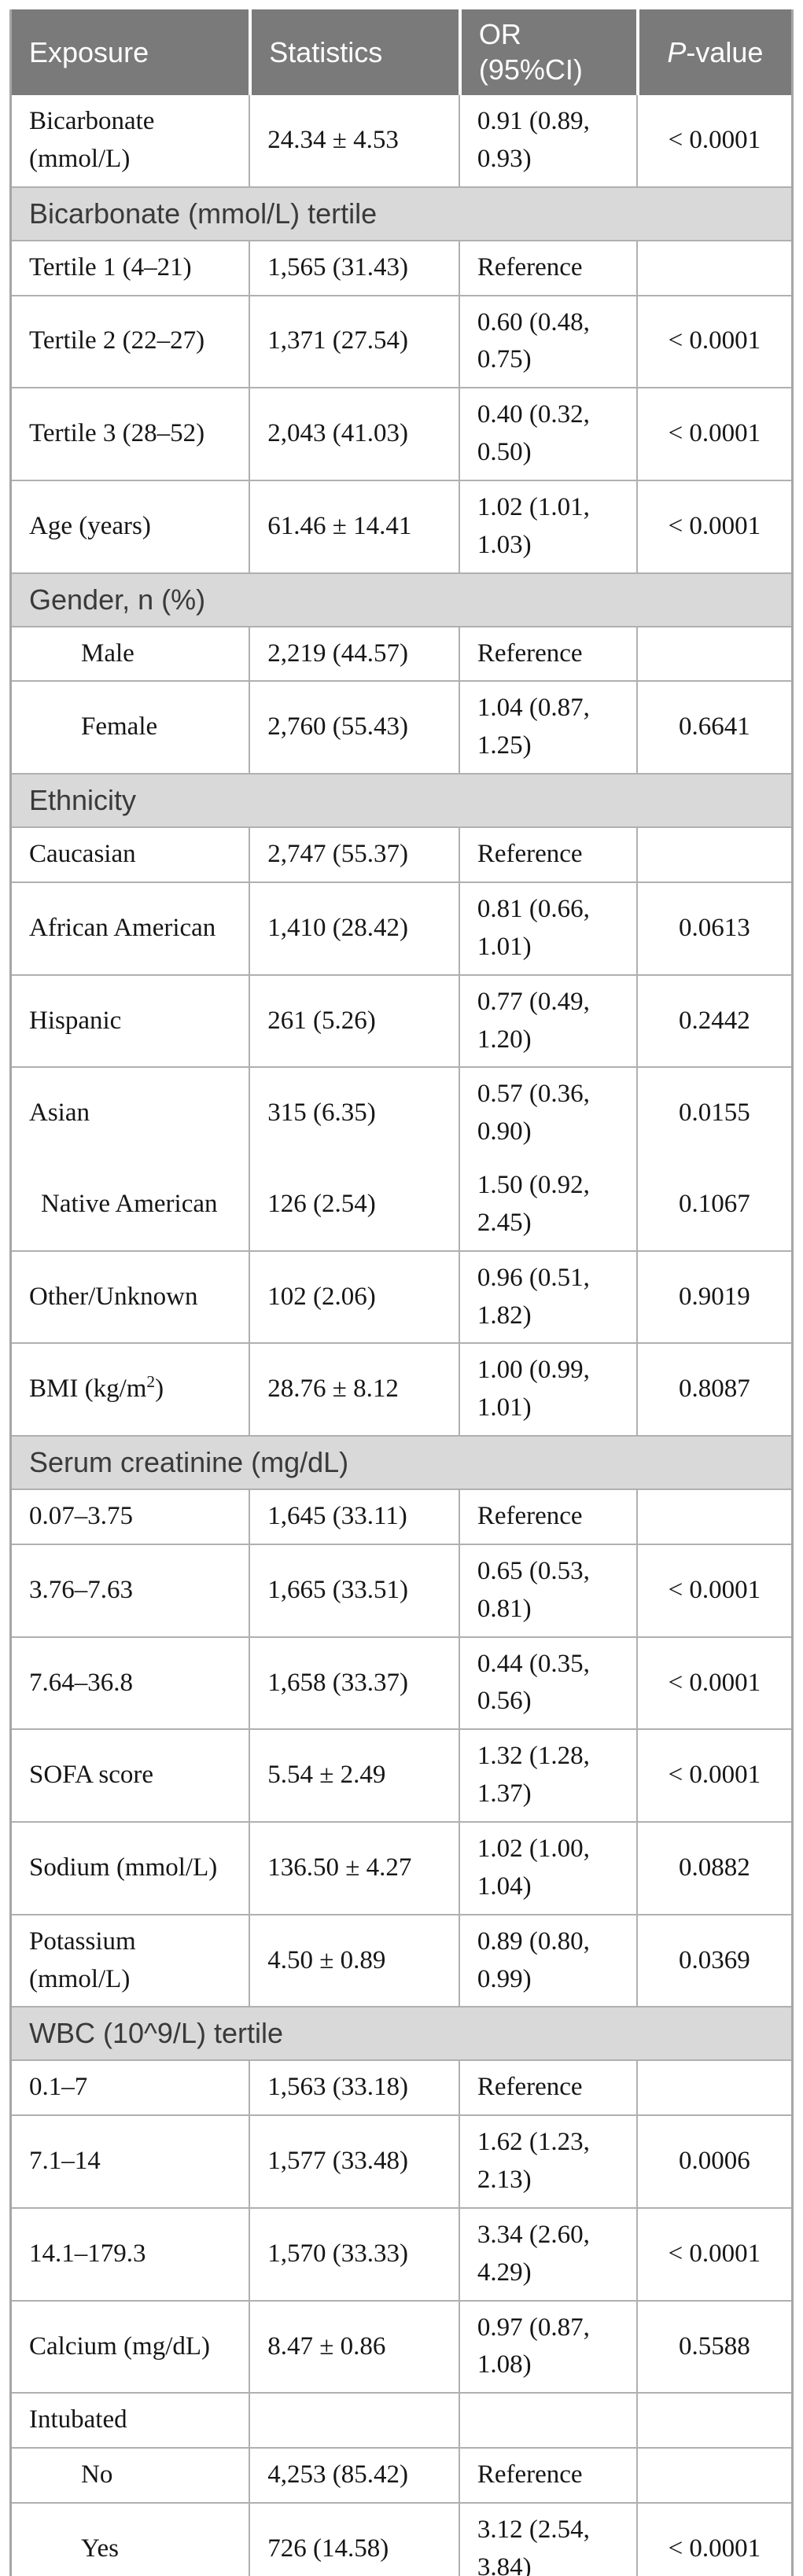  What do you see at coordinates (130, 2160) in the screenshot?
I see `row-label-cell: 7.1–14` at bounding box center [130, 2160].